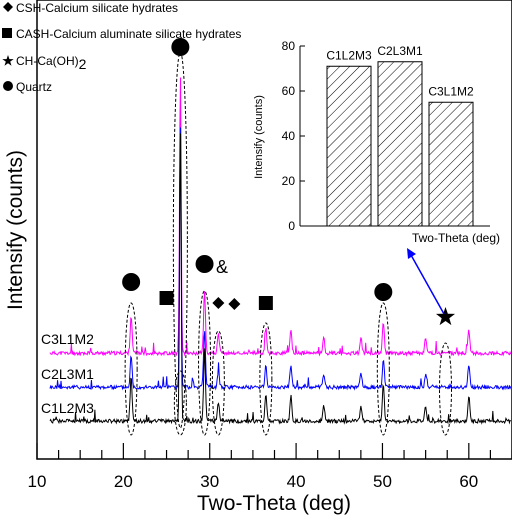  What do you see at coordinates (67, 339) in the screenshot?
I see `series-label-c3l1m2: C3L1M2` at bounding box center [67, 339].